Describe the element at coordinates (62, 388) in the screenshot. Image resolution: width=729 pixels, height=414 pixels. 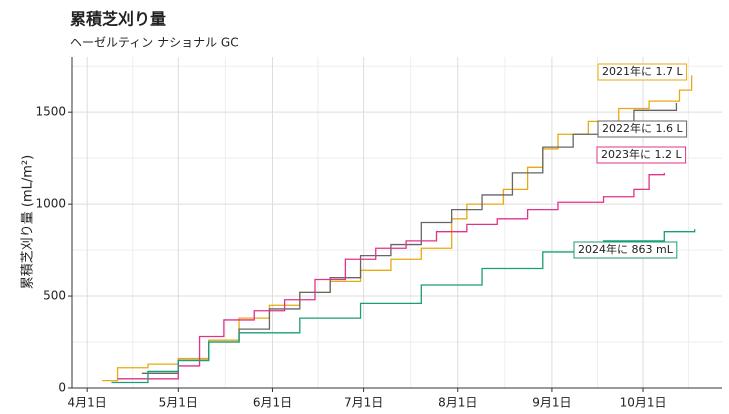
I see `y-tick-label: 0` at that location.